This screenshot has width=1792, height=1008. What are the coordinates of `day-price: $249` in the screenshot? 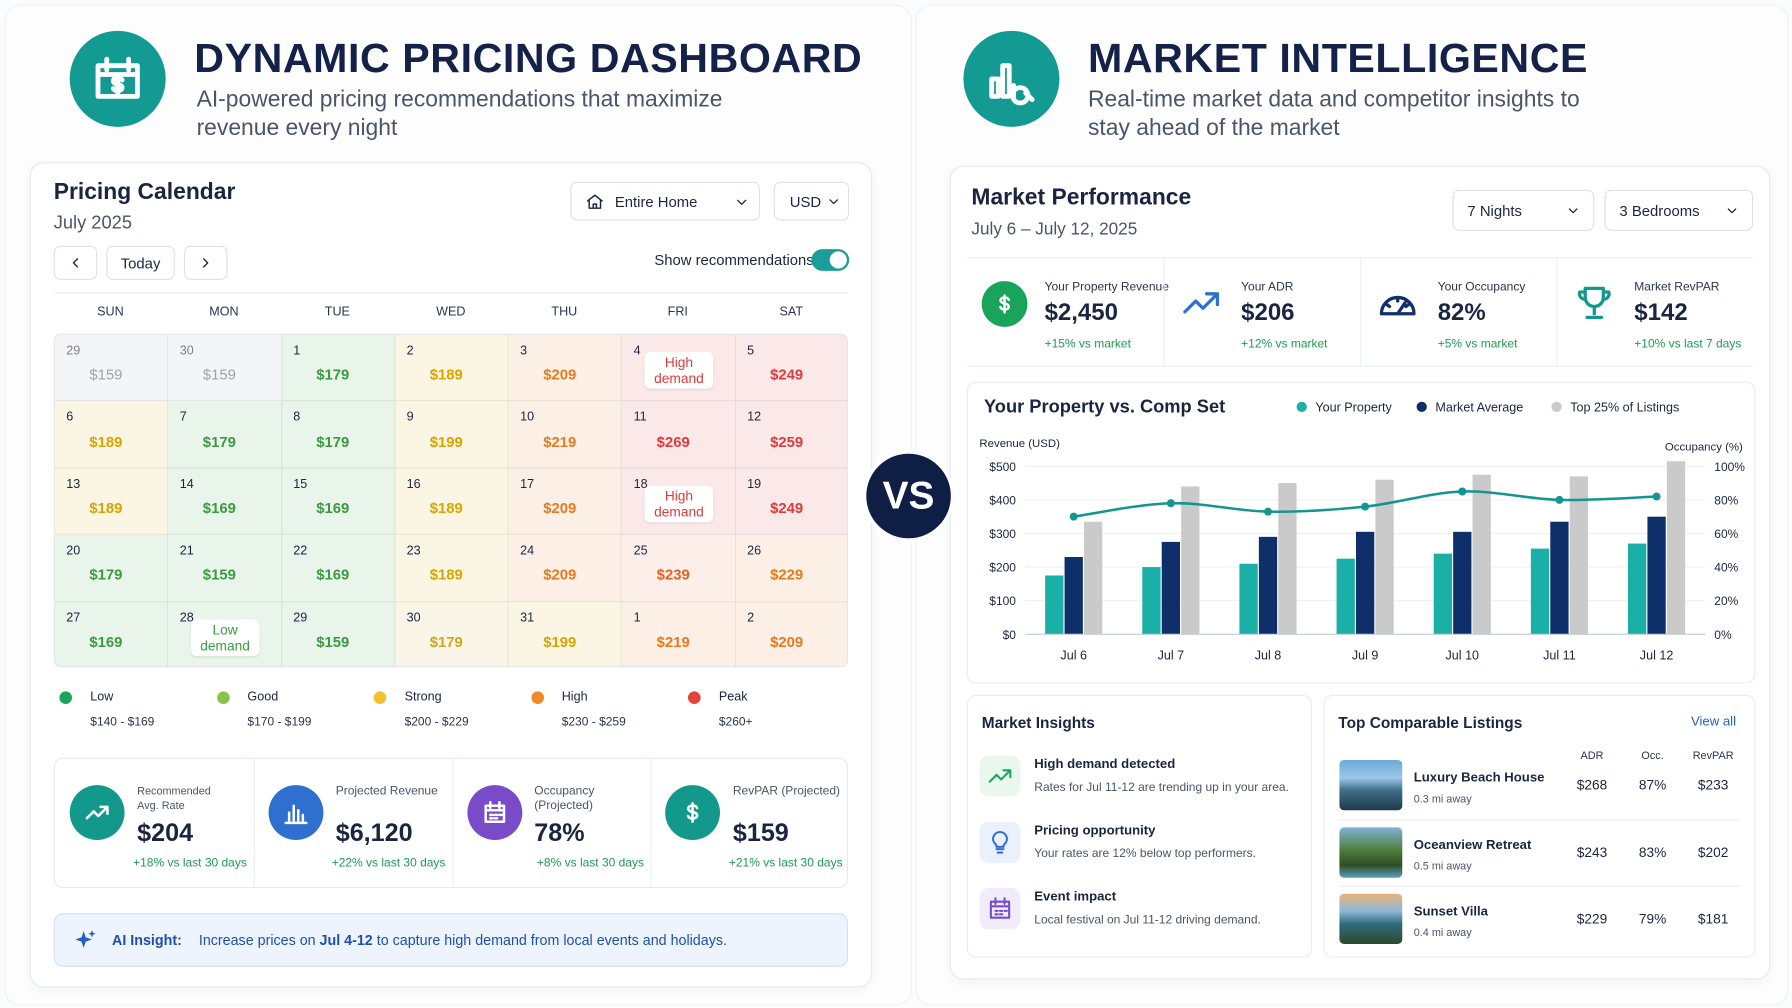 It's located at (787, 508).